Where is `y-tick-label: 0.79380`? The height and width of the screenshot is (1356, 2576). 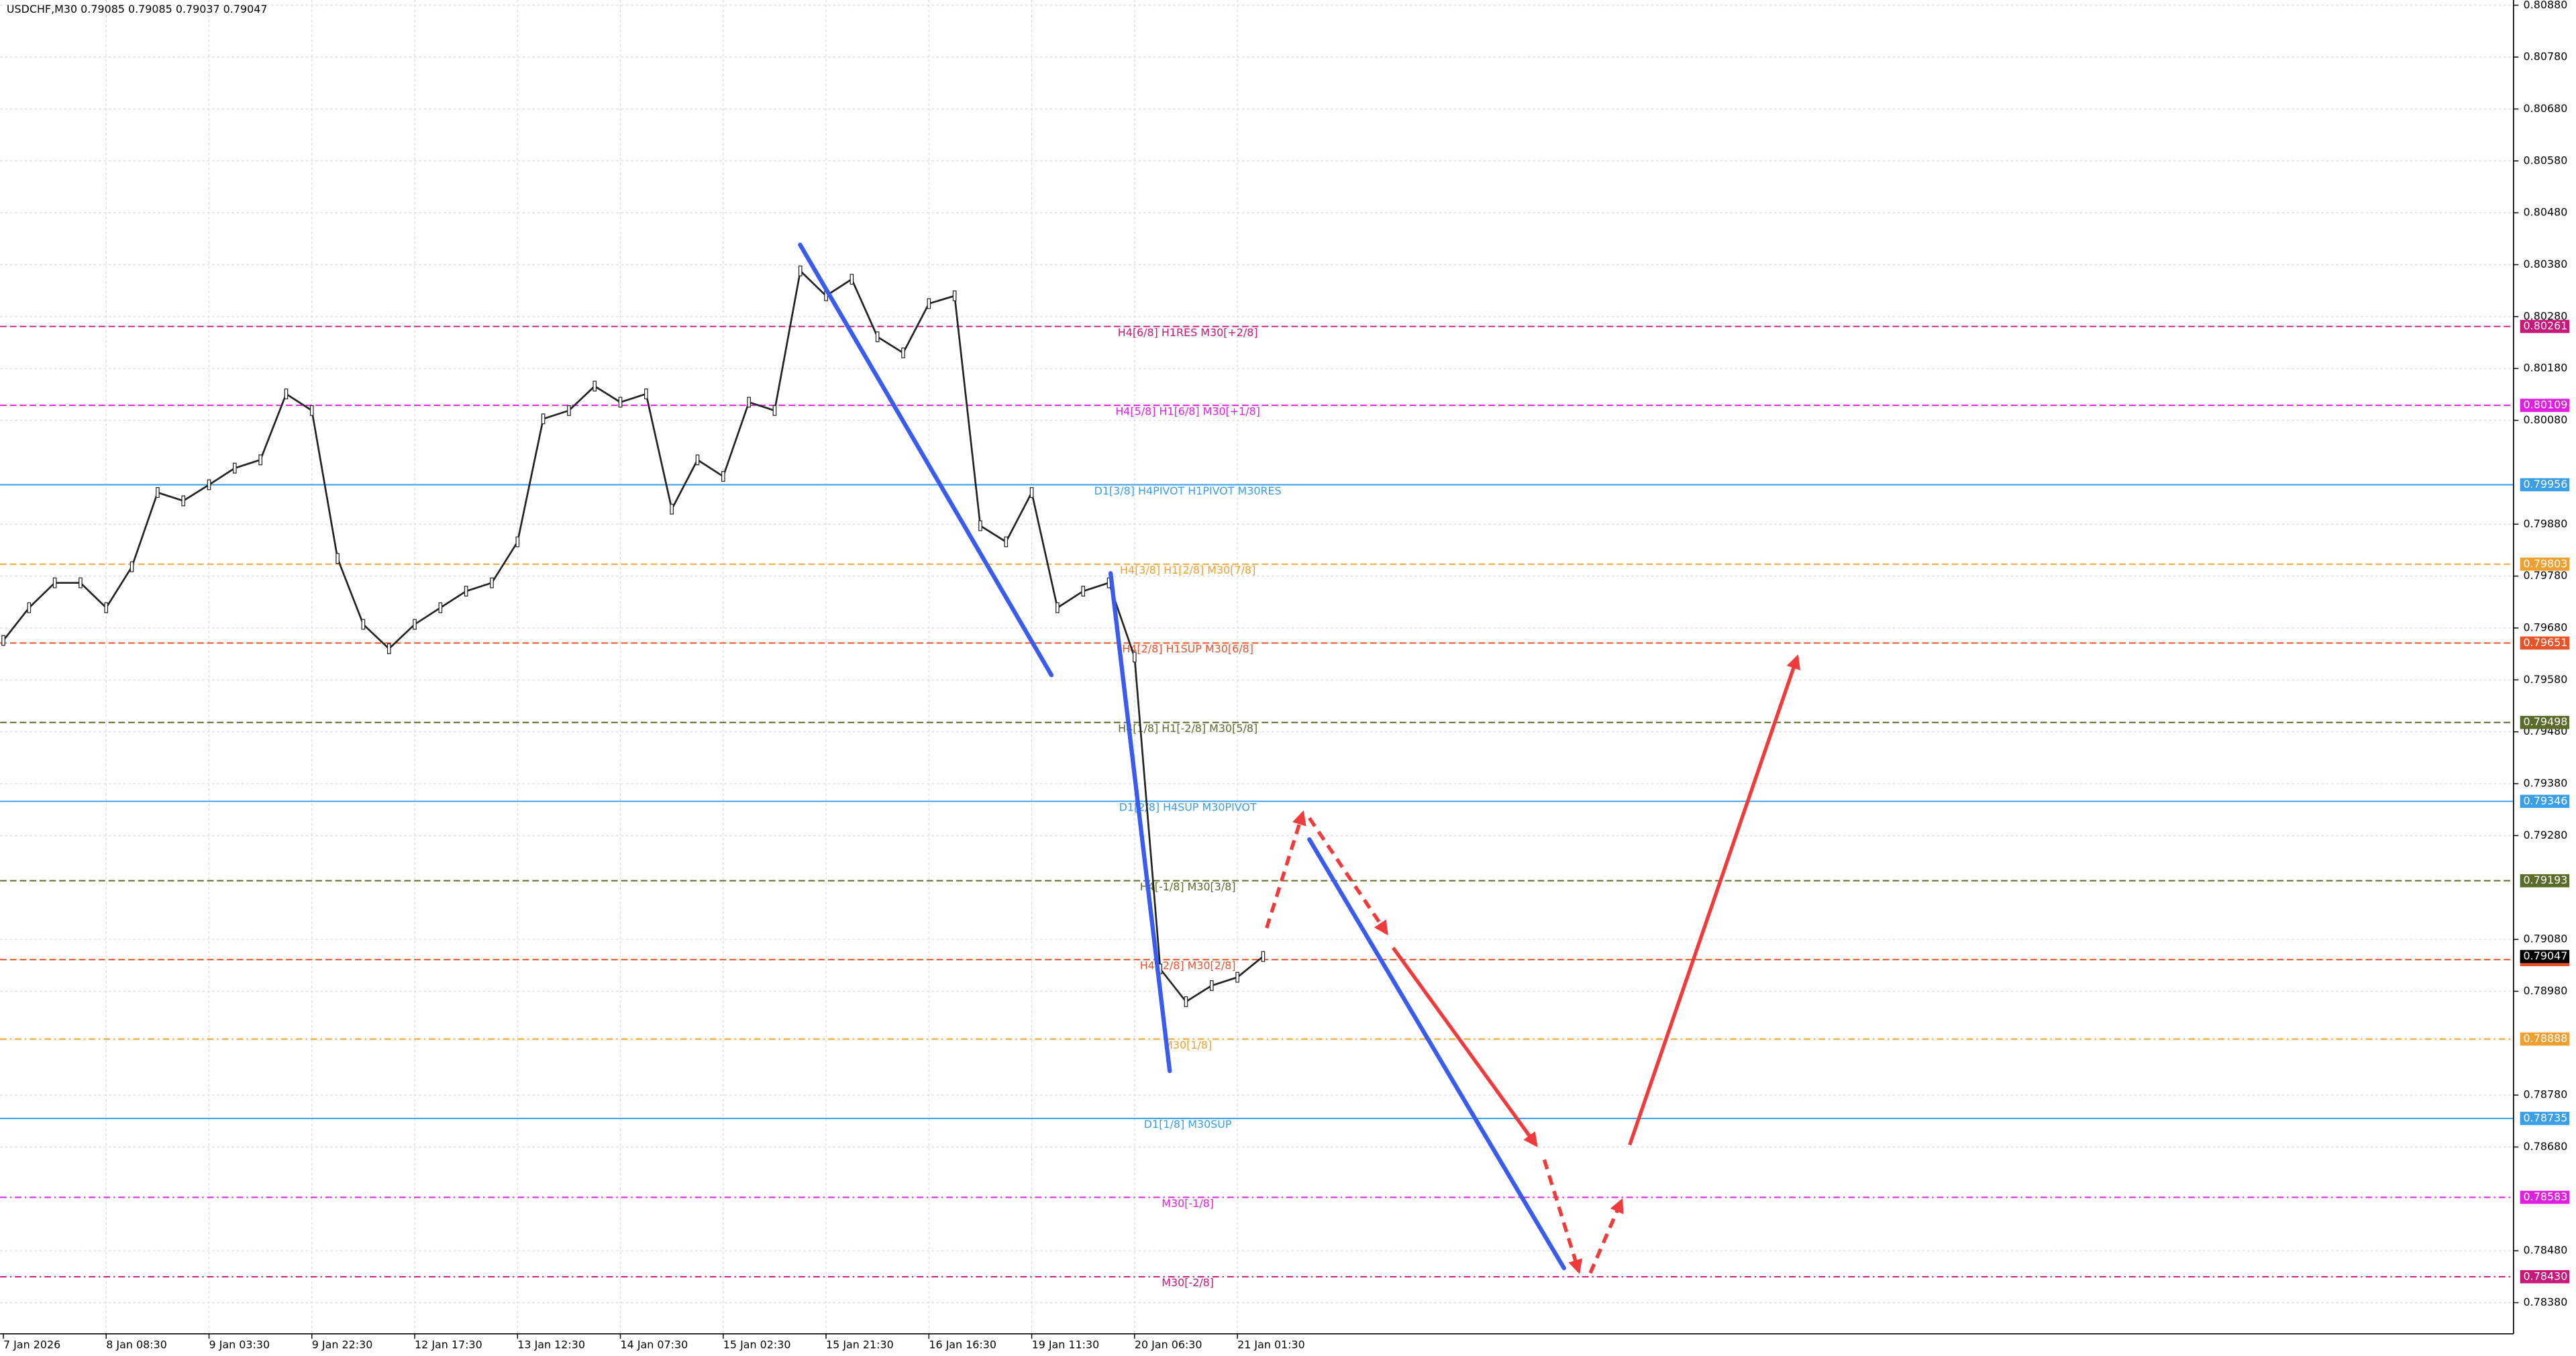
y-tick-label: 0.79380 is located at coordinates (2546, 783).